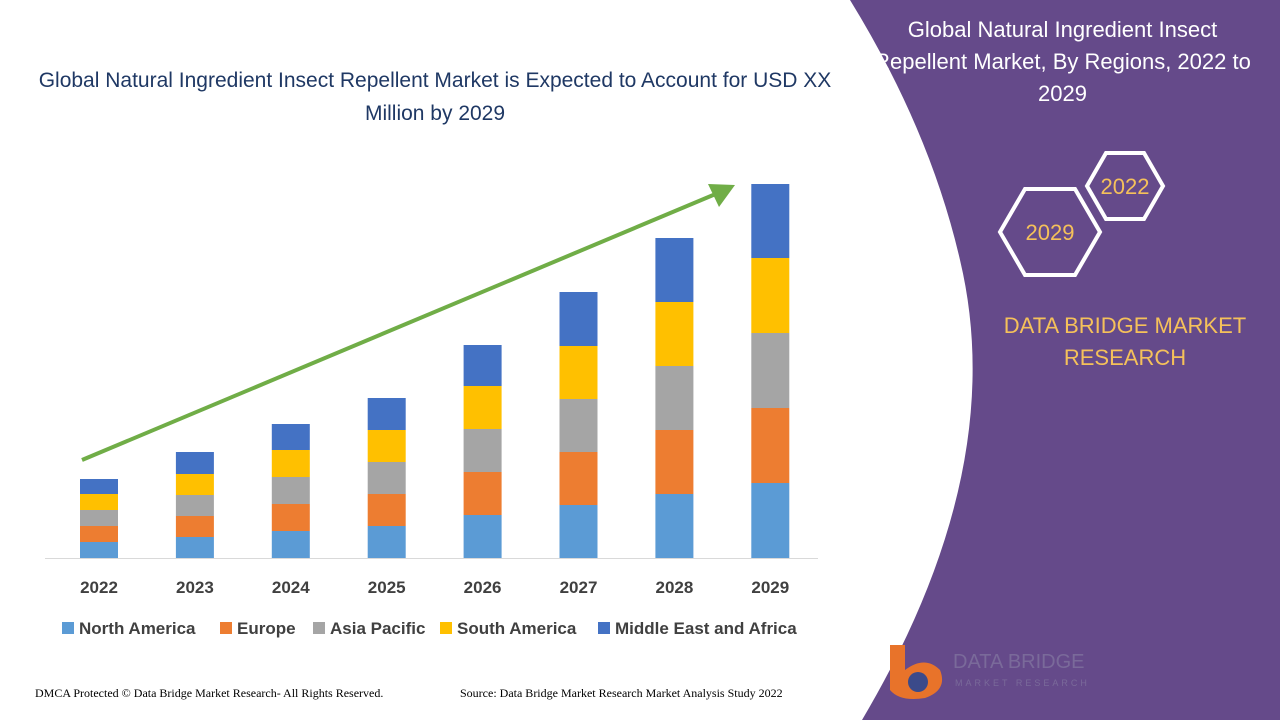  I want to click on legend-label: Asia Pacific, so click(377, 628).